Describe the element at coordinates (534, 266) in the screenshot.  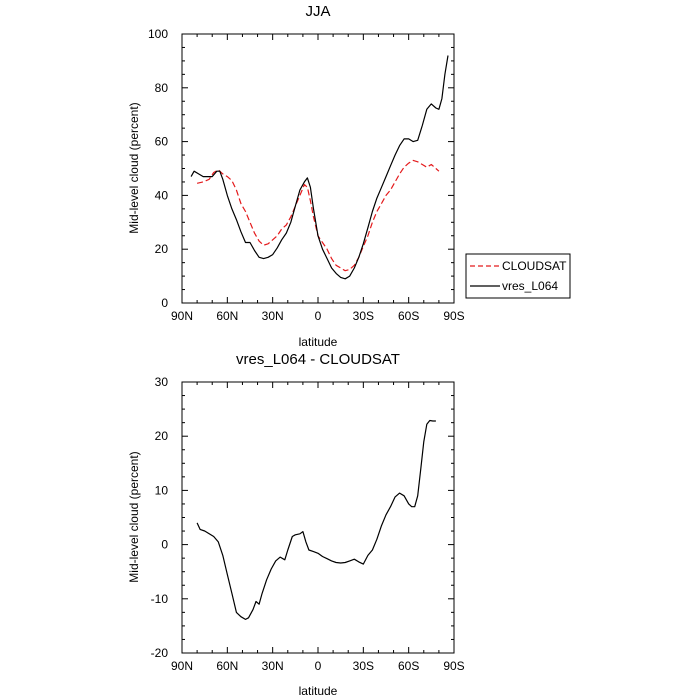
I see `legend-label-cloudsat: CLOUDSAT` at that location.